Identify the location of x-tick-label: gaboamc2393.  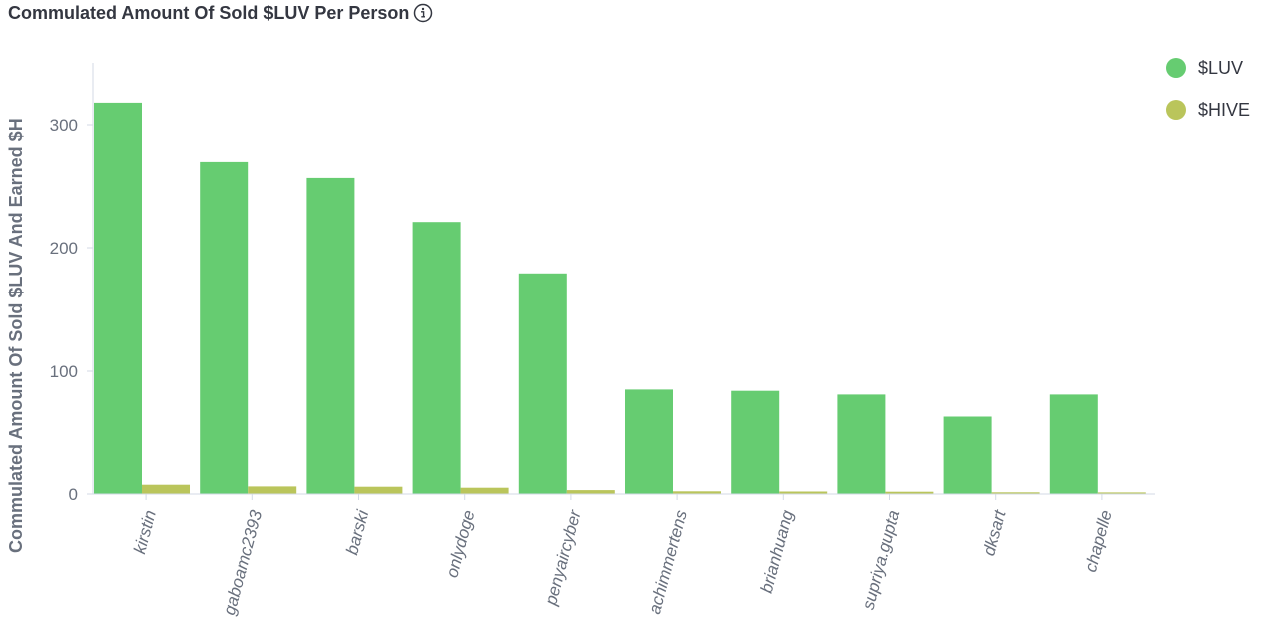
(243, 563).